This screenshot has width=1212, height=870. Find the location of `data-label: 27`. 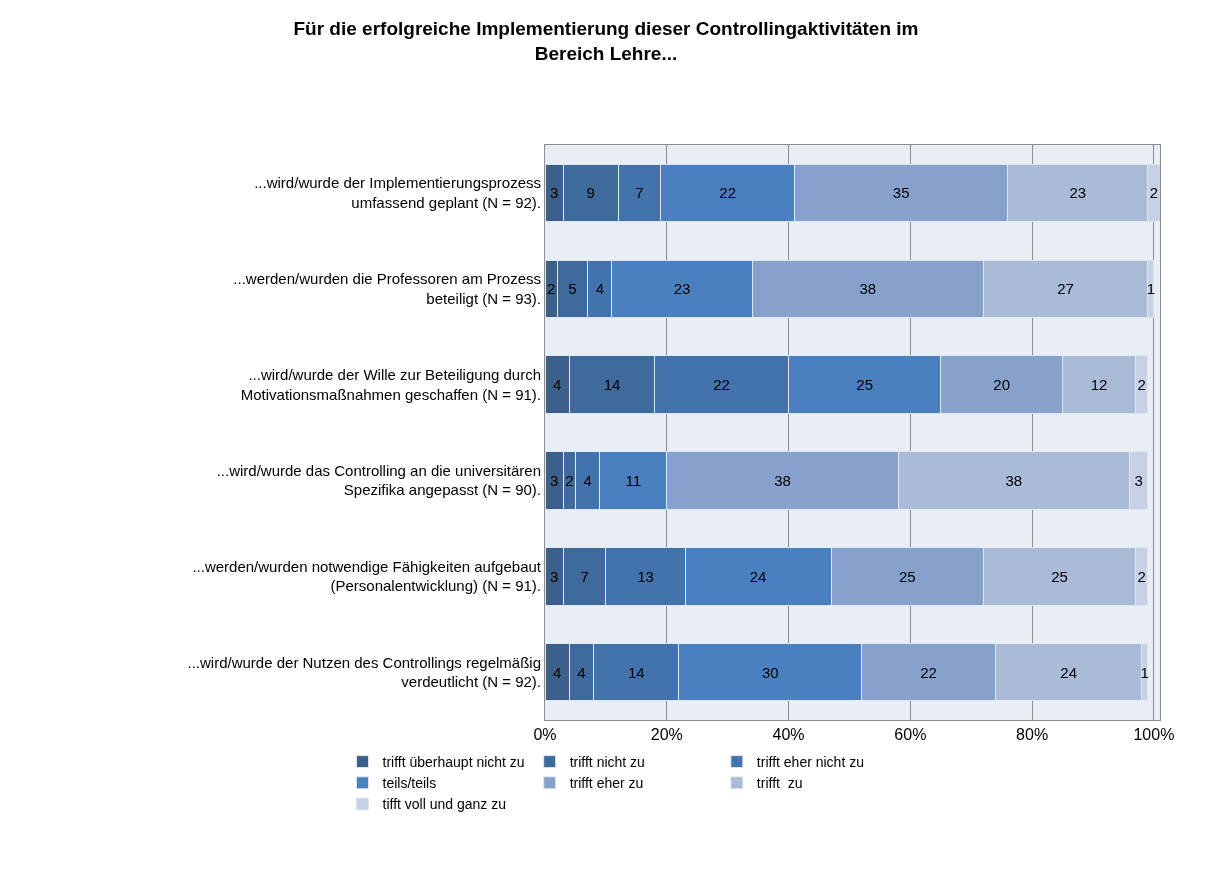

data-label: 27 is located at coordinates (1065, 289).